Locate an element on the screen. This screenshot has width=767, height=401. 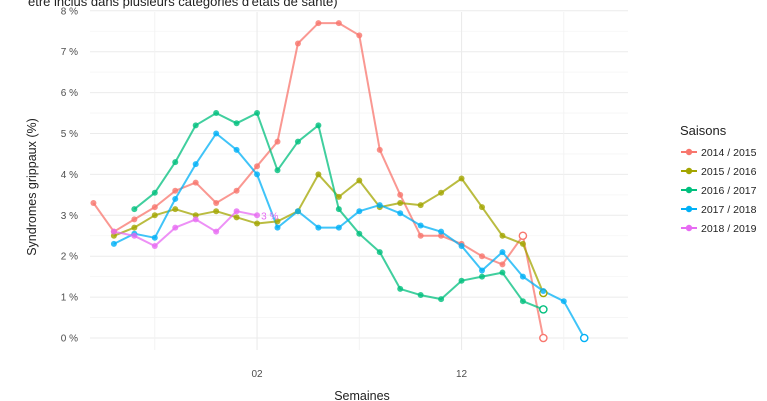
annotation-0: 3 % is located at coordinates (269, 216).